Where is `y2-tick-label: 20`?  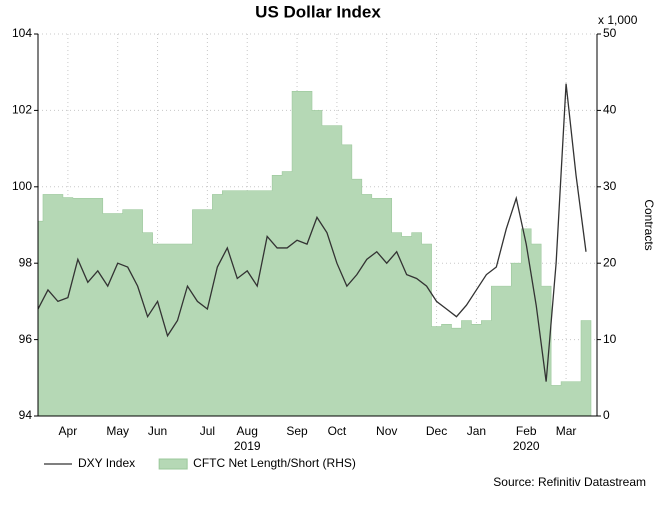
y2-tick-label: 20 is located at coordinates (610, 262).